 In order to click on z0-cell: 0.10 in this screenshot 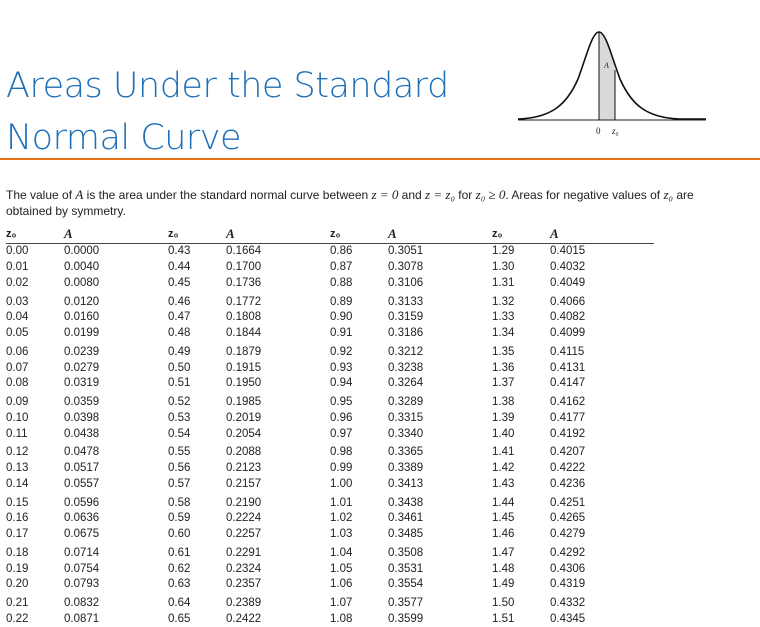, I will do `click(35, 419)`.